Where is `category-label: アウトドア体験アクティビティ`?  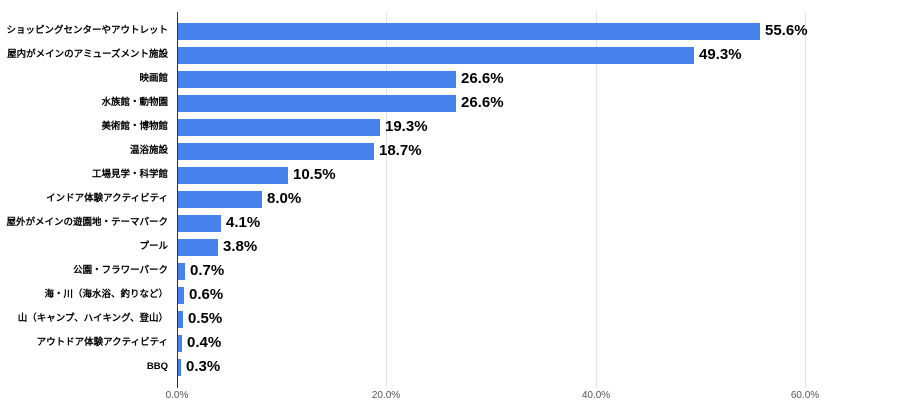 category-label: アウトドア体験アクティビティ is located at coordinates (102, 342).